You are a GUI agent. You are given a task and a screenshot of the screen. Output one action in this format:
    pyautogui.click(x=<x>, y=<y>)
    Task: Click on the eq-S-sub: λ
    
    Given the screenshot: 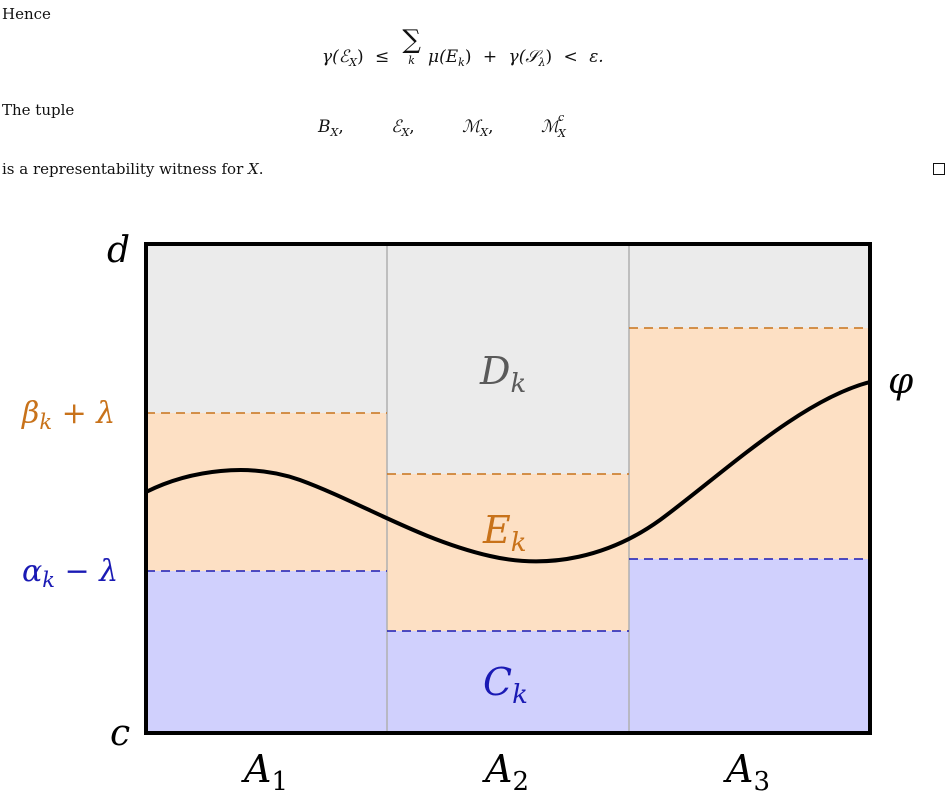 What is the action you would take?
    pyautogui.click(x=542, y=62)
    